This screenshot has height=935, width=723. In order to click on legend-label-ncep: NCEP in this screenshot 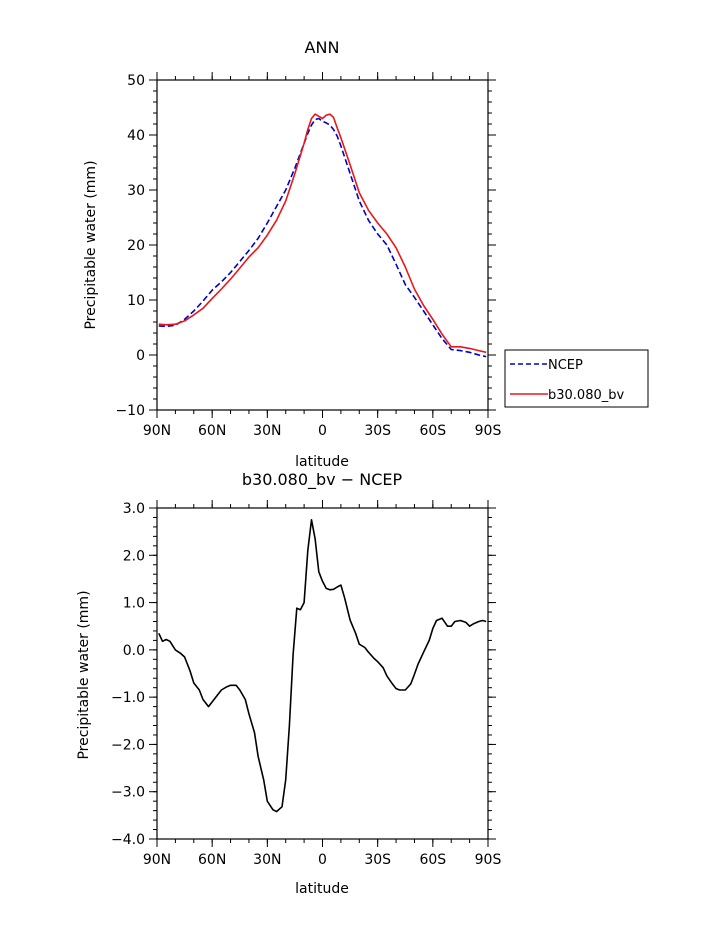, I will do `click(565, 365)`.